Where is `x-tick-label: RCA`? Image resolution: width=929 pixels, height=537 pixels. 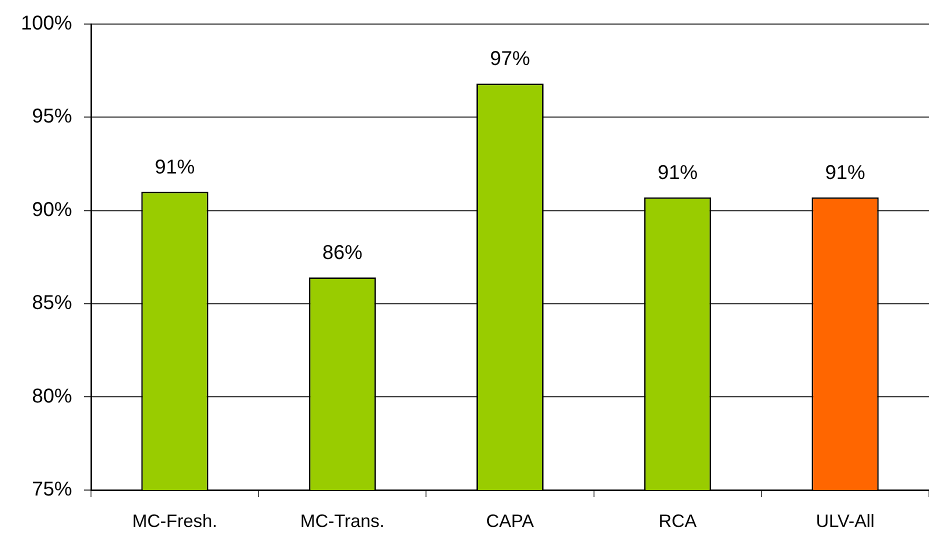
x-tick-label: RCA is located at coordinates (677, 520).